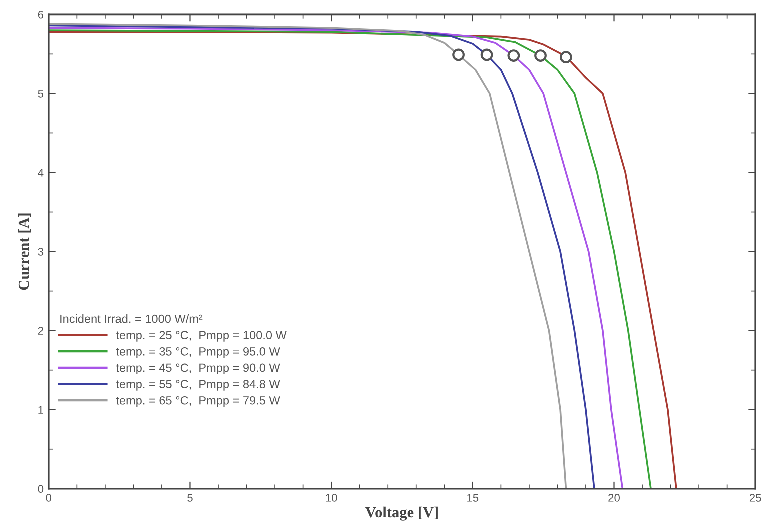 The width and height of the screenshot is (764, 524). What do you see at coordinates (41, 94) in the screenshot?
I see `y-tick-label: 5` at bounding box center [41, 94].